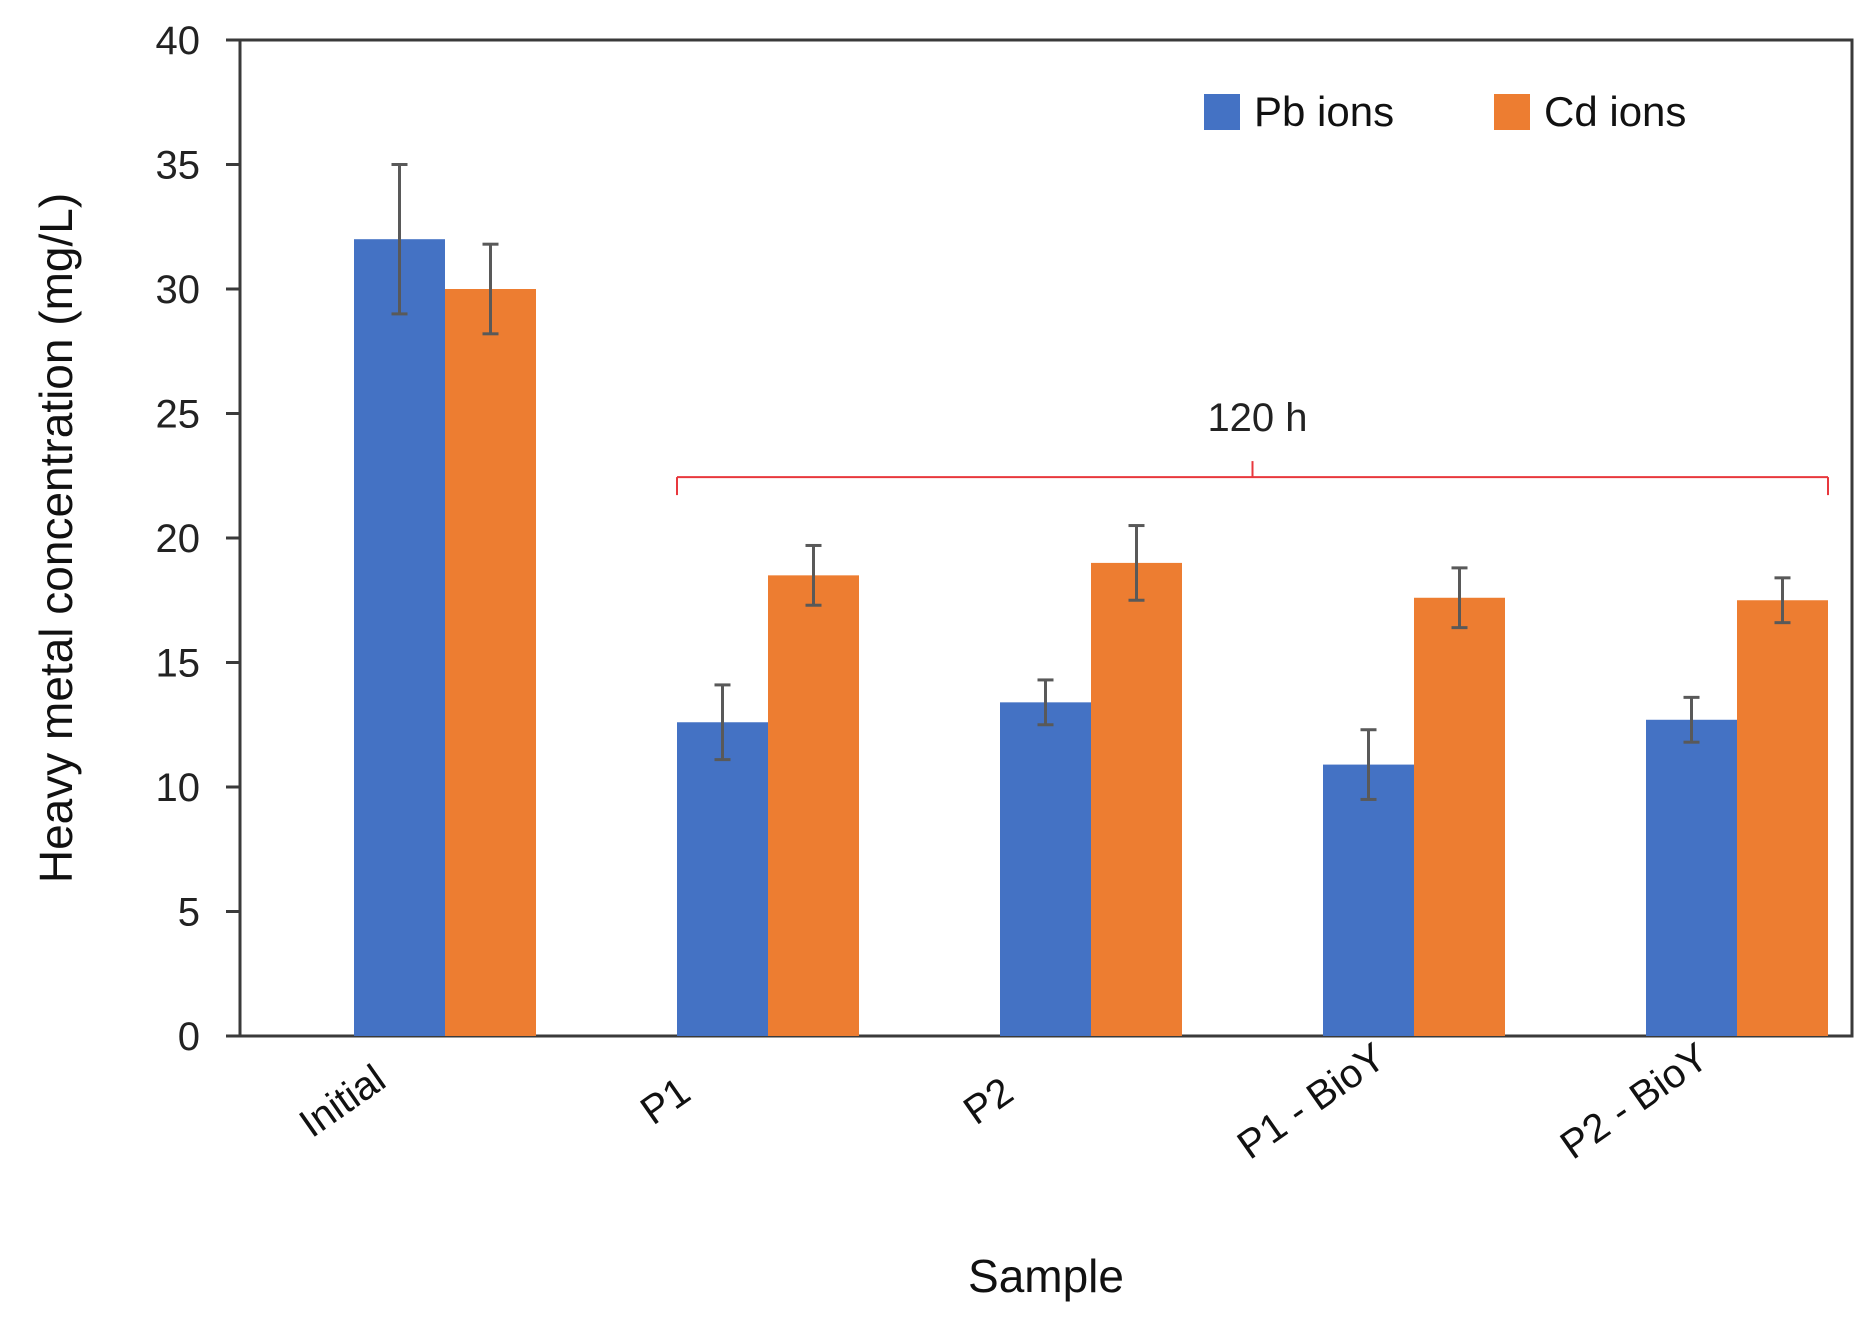 The image size is (1870, 1323). Describe the element at coordinates (1312, 1101) in the screenshot. I see `category-label: P1 - BioY` at that location.